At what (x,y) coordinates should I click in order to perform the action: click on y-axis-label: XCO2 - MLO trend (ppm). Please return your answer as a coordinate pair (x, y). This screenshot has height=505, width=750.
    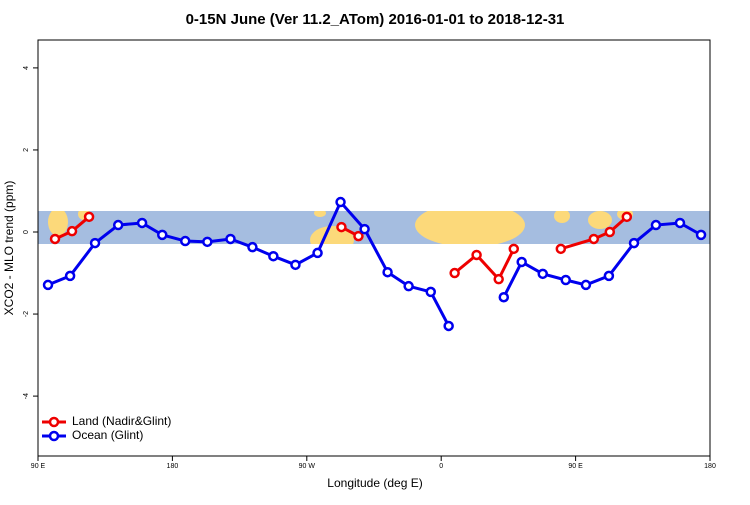
    Looking at the image, I should click on (9, 248).